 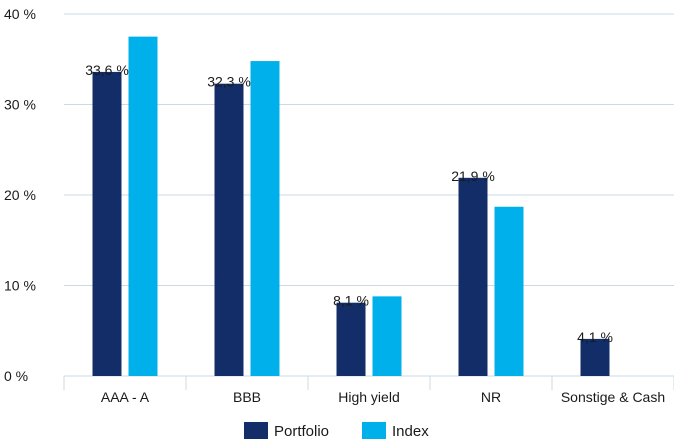 What do you see at coordinates (374, 430) in the screenshot?
I see `legend-swatch-index` at bounding box center [374, 430].